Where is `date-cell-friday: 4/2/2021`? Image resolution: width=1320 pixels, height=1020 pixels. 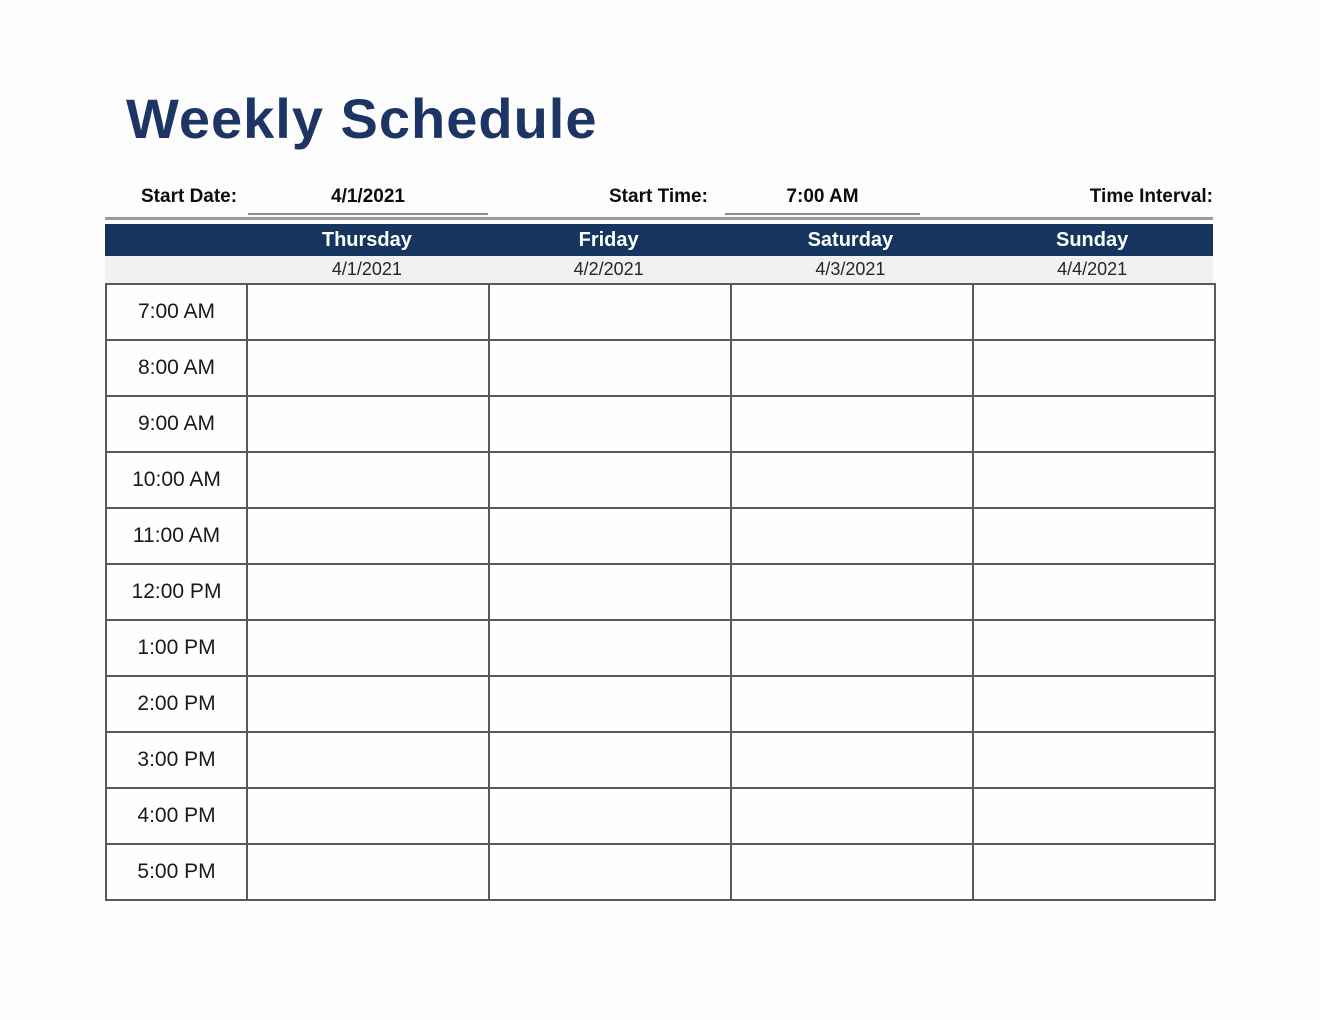 date-cell-friday: 4/2/2021 is located at coordinates (608, 269).